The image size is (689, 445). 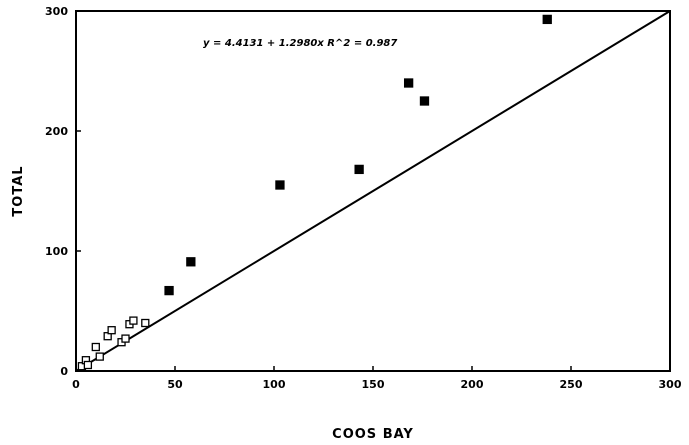 I want to click on y-axis: 0 100 200 300, so click(x=63, y=191).